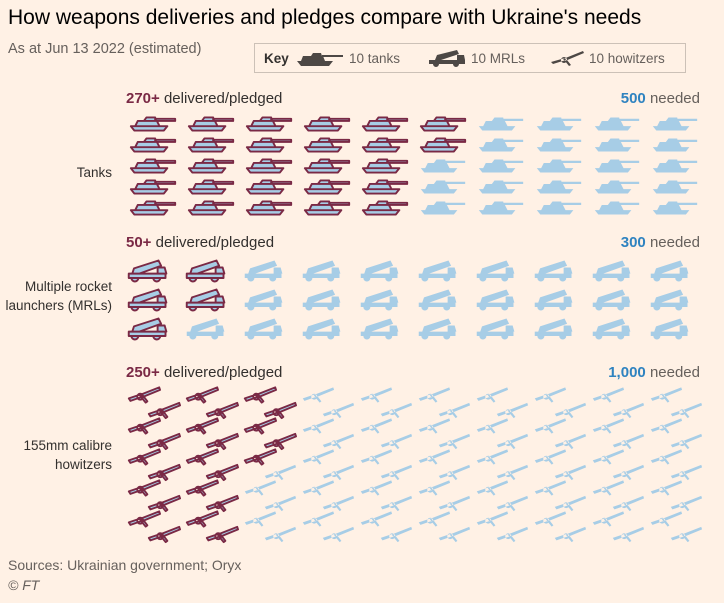  Describe the element at coordinates (447, 58) in the screenshot. I see `mrl-icon` at that location.